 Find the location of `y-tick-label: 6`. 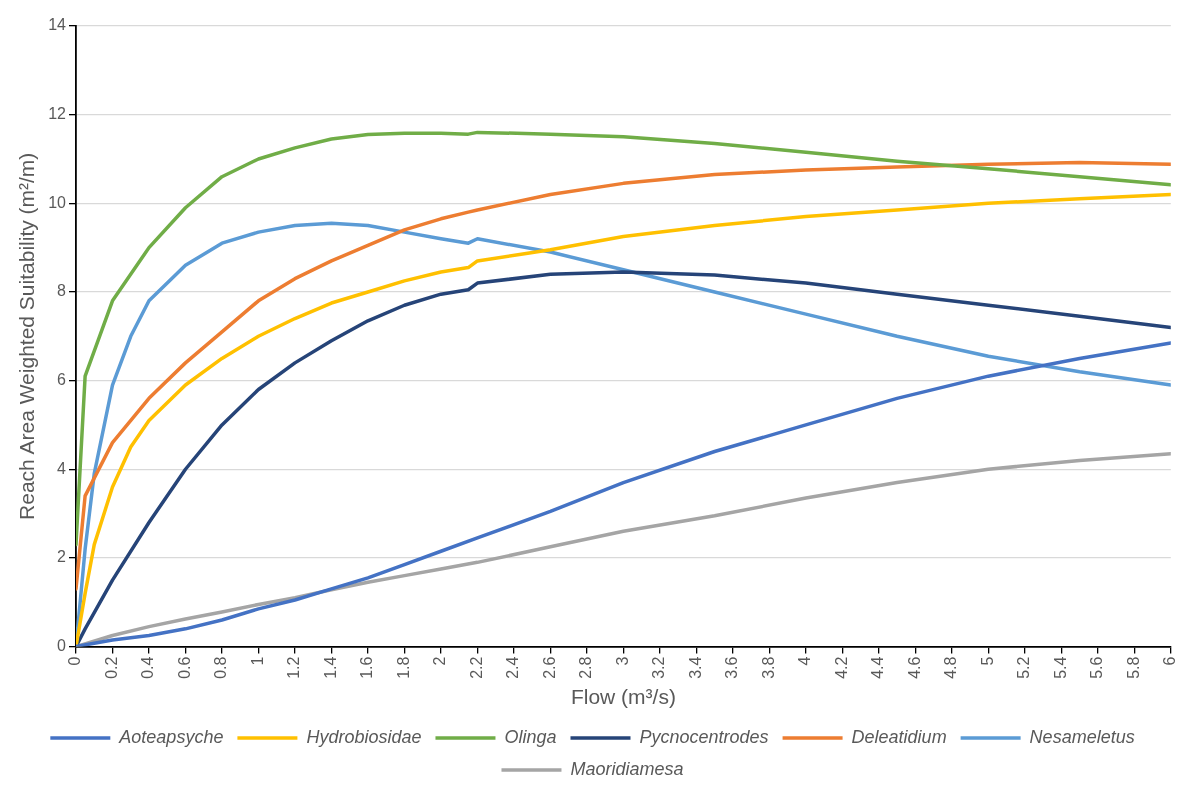

y-tick-label: 6 is located at coordinates (62, 380).